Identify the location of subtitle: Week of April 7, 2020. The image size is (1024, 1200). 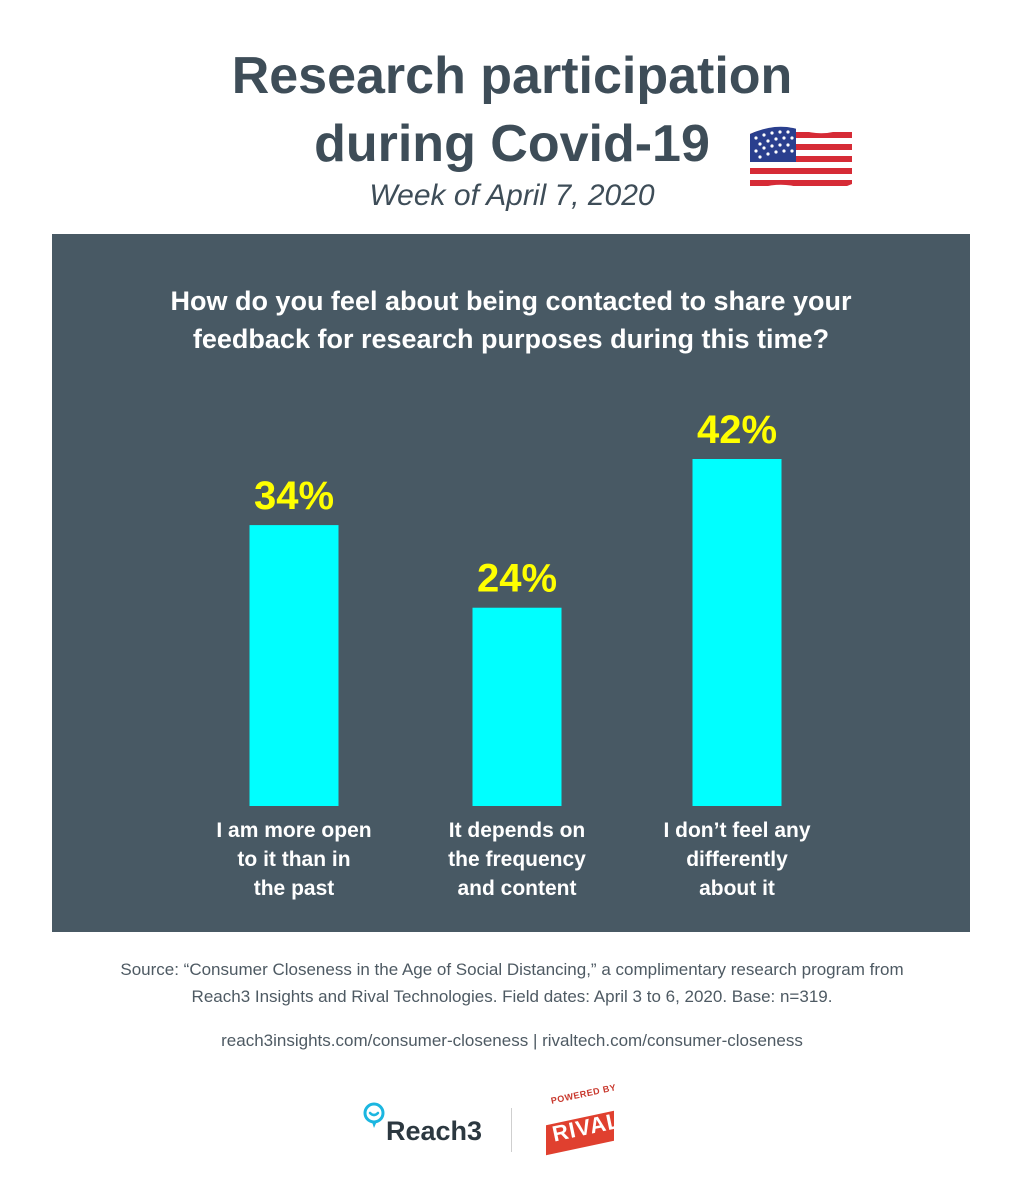
(512, 195).